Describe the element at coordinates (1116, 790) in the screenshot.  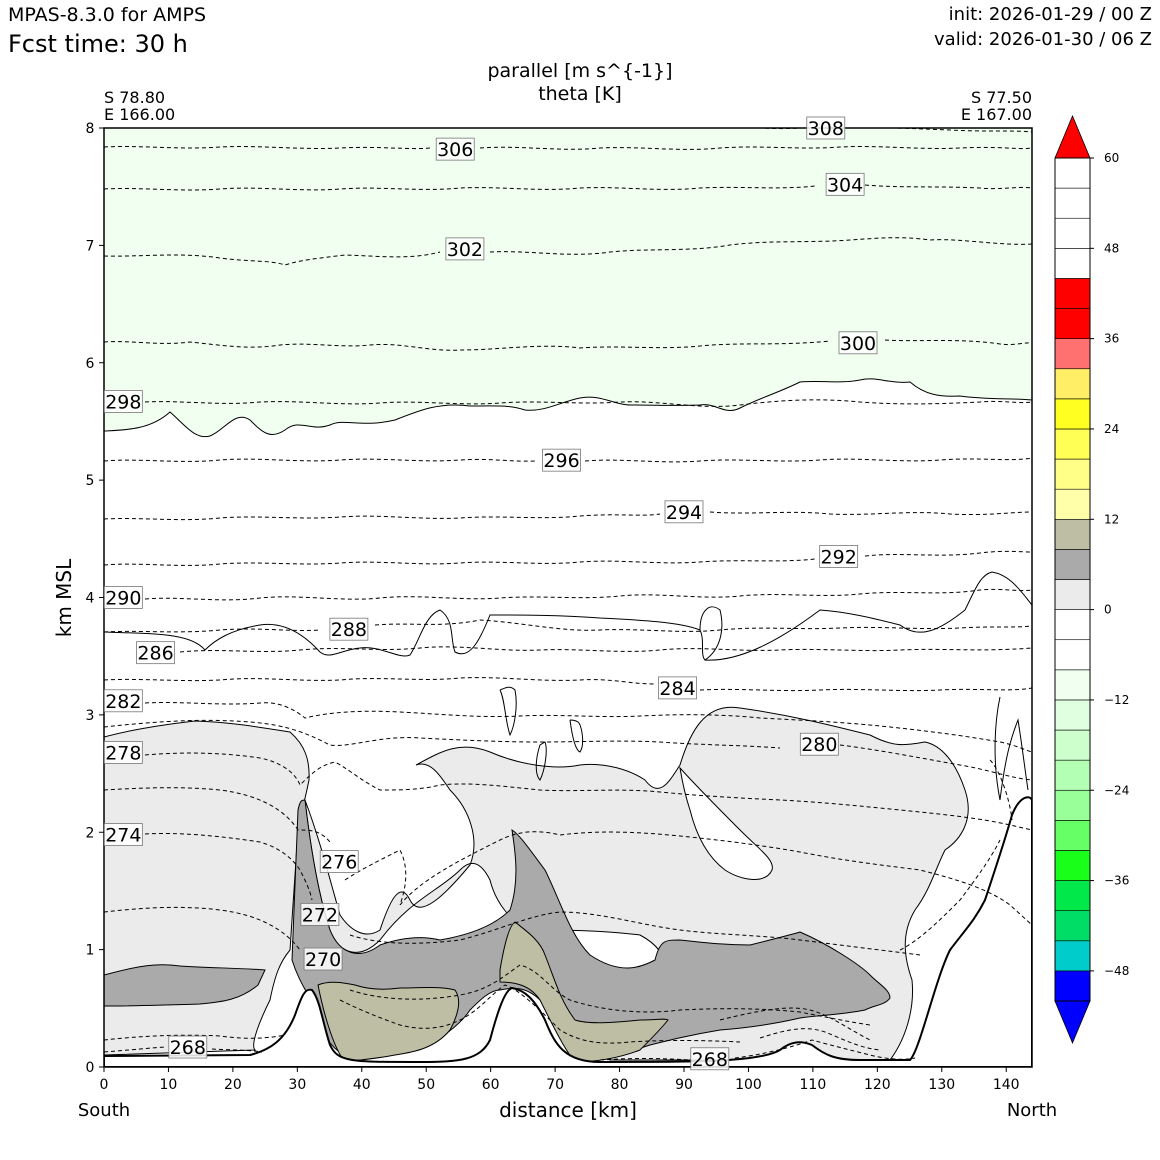
I see `colorbar-tick-label: −24` at that location.